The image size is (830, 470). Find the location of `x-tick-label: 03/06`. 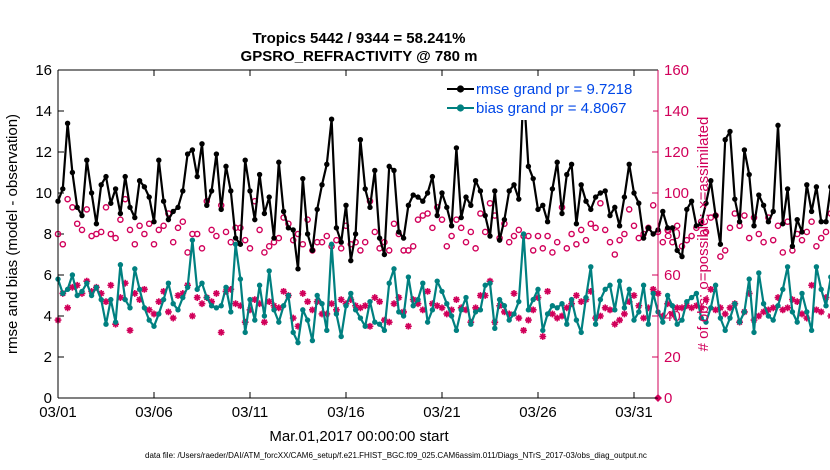

x-tick-label: 03/06 is located at coordinates (154, 412).